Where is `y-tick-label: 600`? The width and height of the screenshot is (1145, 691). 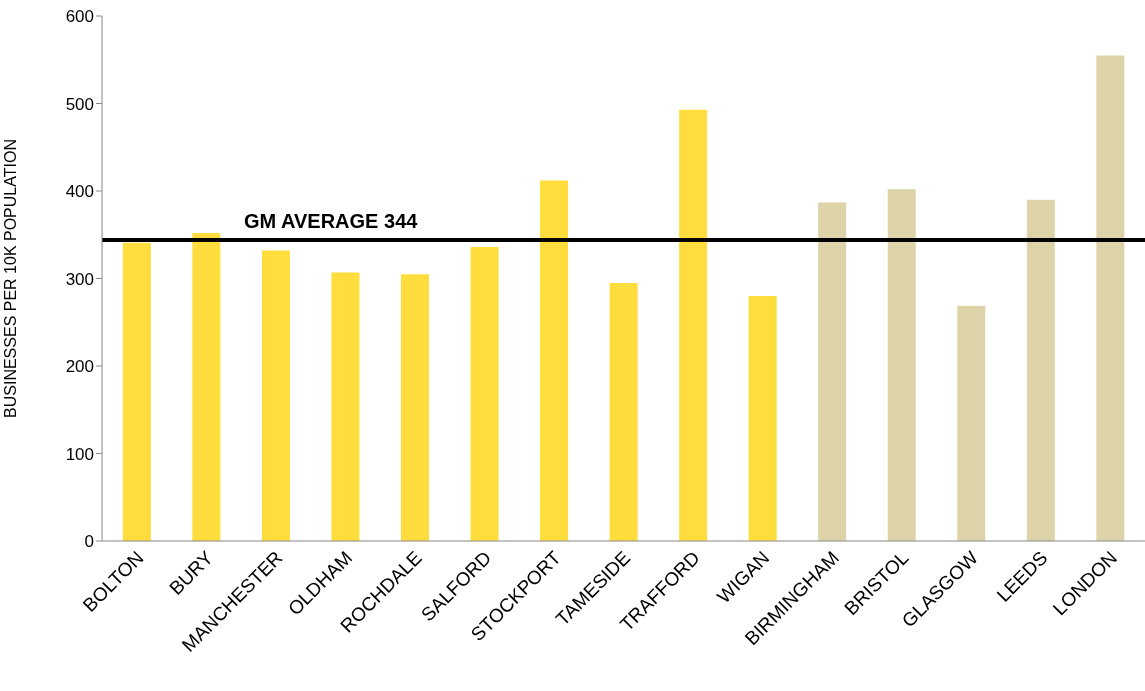
y-tick-label: 600 is located at coordinates (79, 17).